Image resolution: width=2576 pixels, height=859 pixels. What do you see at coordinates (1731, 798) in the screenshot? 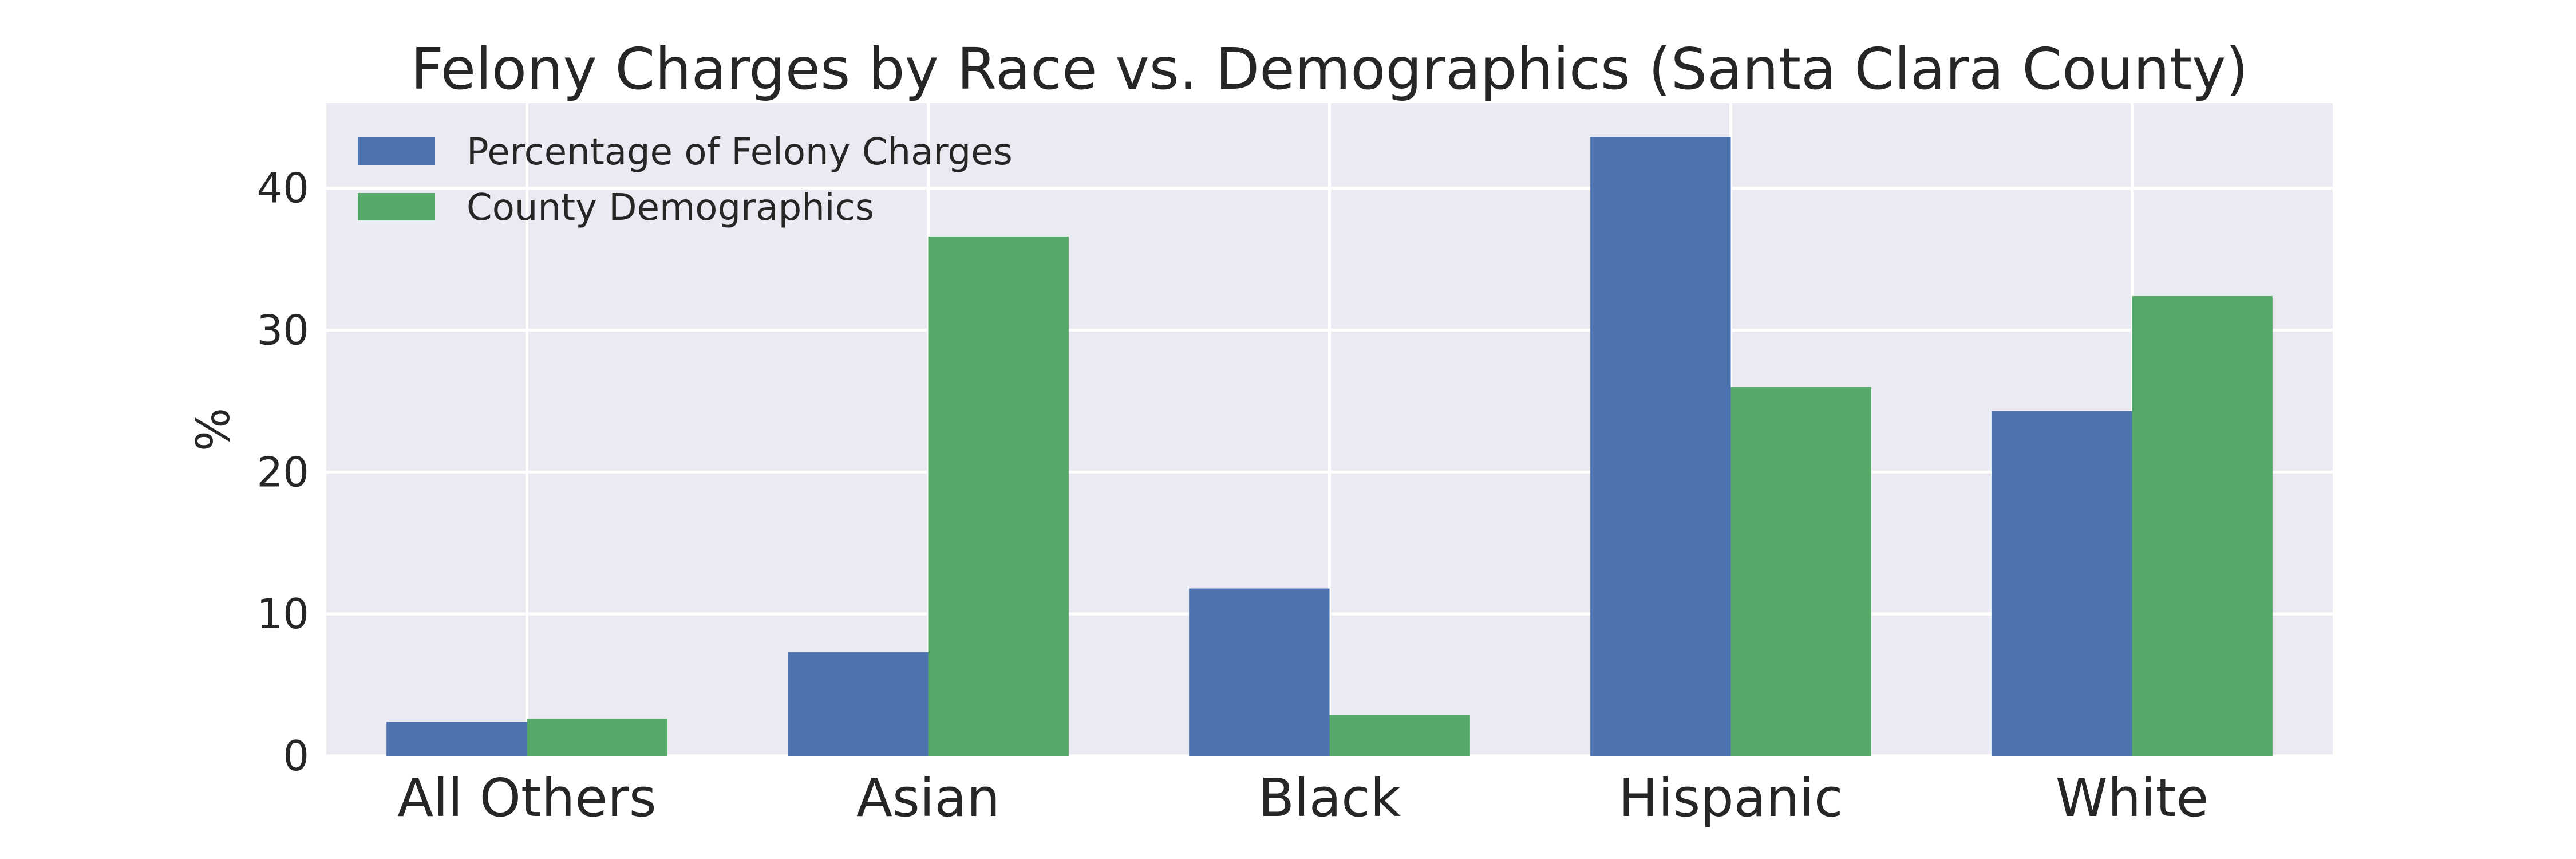
I see `x-tick-label: Hispanic` at bounding box center [1731, 798].